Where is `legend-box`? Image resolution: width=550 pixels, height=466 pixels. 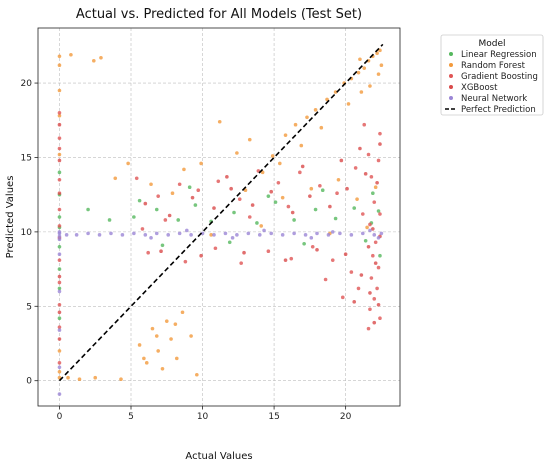 legend-box is located at coordinates (492, 75).